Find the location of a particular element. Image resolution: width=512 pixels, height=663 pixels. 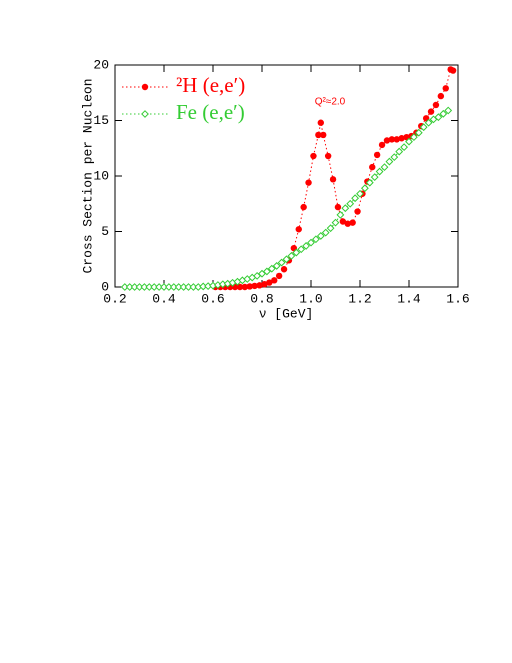

x-tick-label: 1.4 is located at coordinates (409, 298).